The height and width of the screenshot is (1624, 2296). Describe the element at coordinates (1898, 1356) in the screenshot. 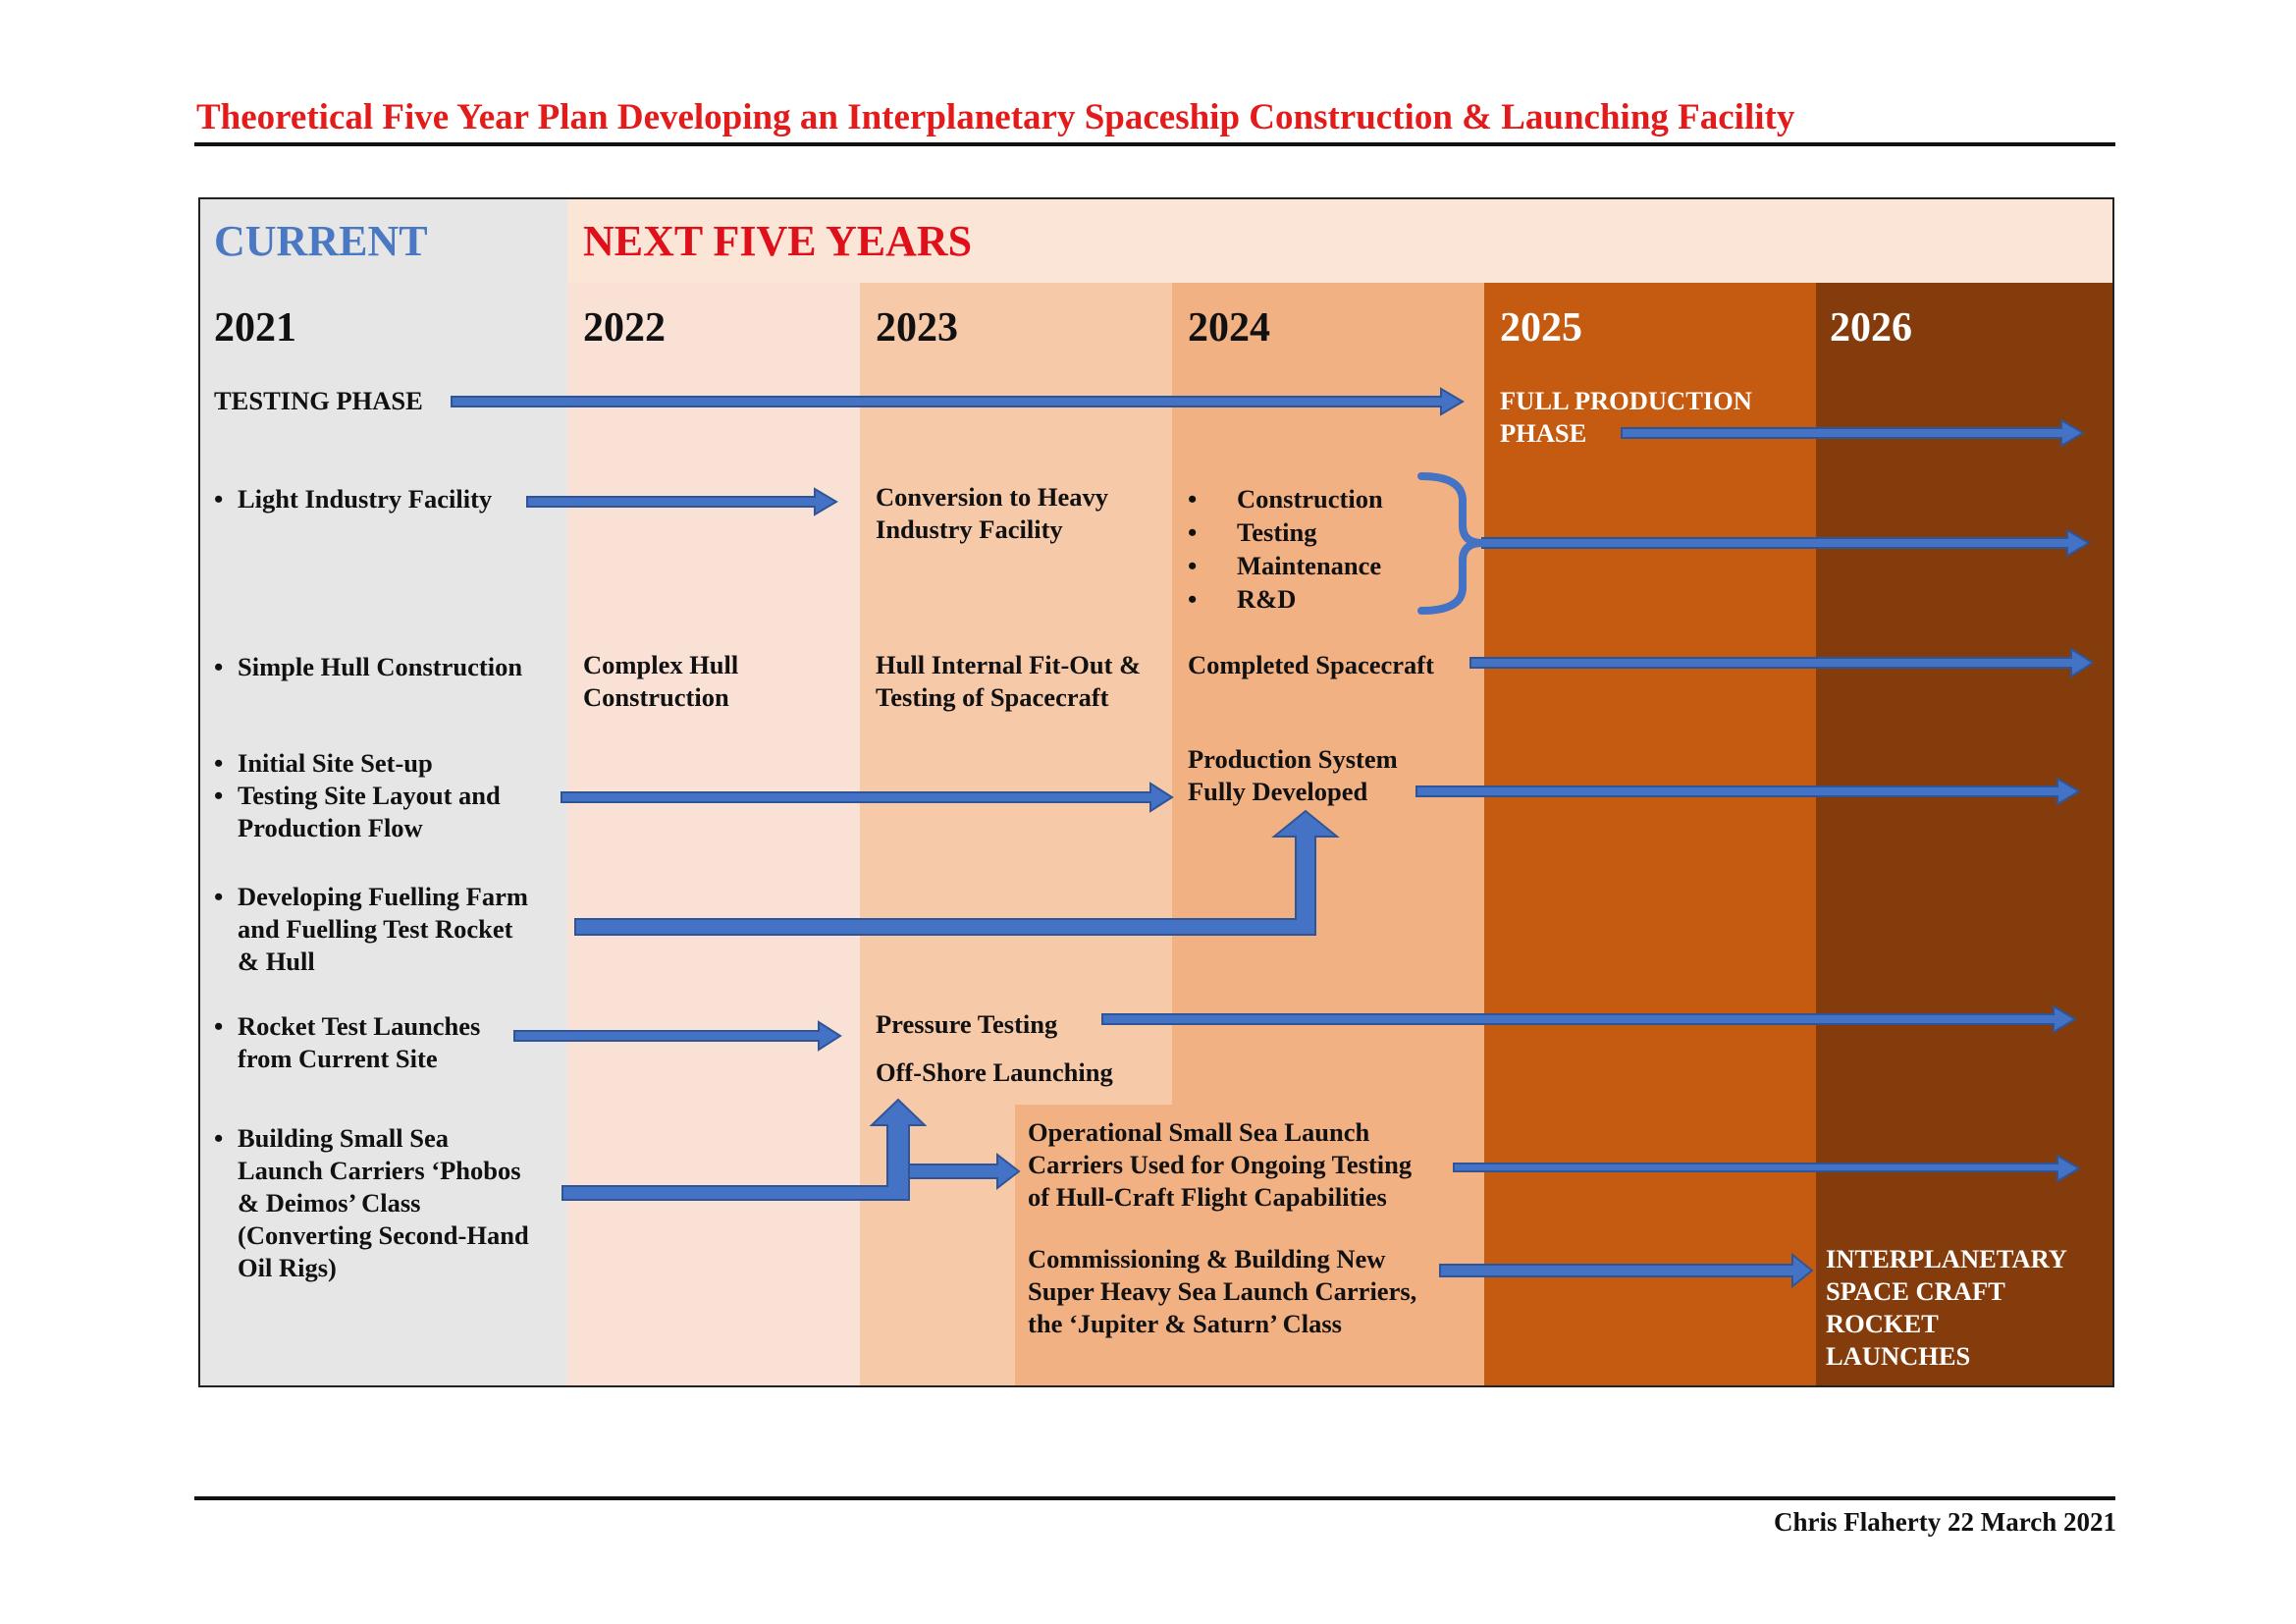

I see `launches-line-4: LAUNCHES` at that location.